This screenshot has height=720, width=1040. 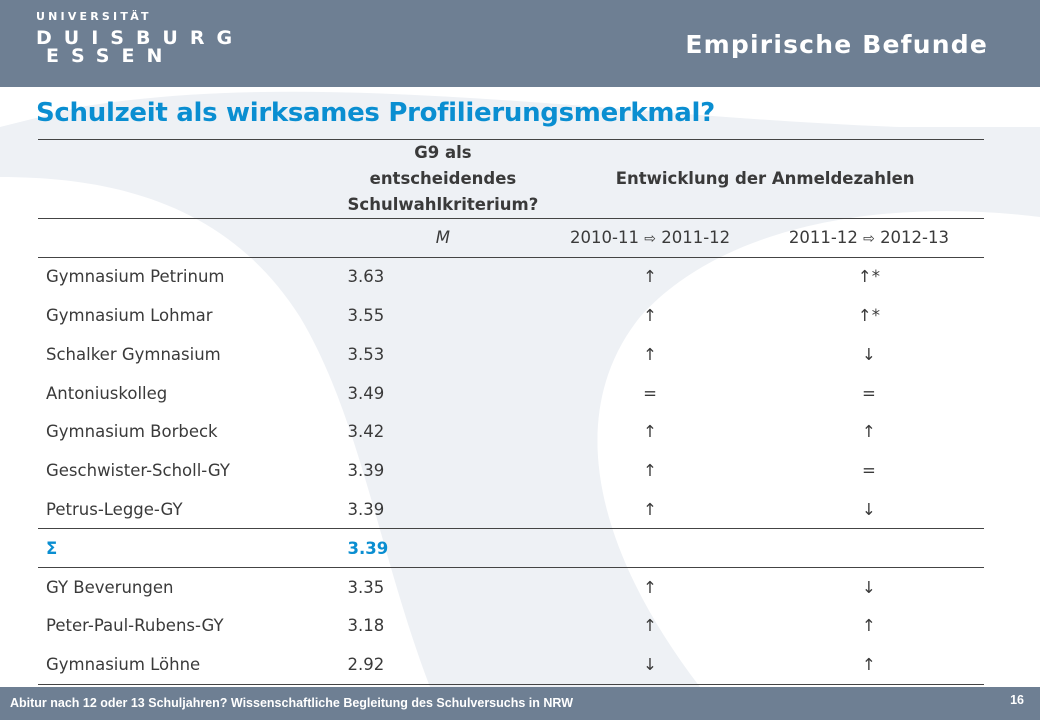 What do you see at coordinates (836, 44) in the screenshot?
I see `section-title: Empirische Befunde` at bounding box center [836, 44].